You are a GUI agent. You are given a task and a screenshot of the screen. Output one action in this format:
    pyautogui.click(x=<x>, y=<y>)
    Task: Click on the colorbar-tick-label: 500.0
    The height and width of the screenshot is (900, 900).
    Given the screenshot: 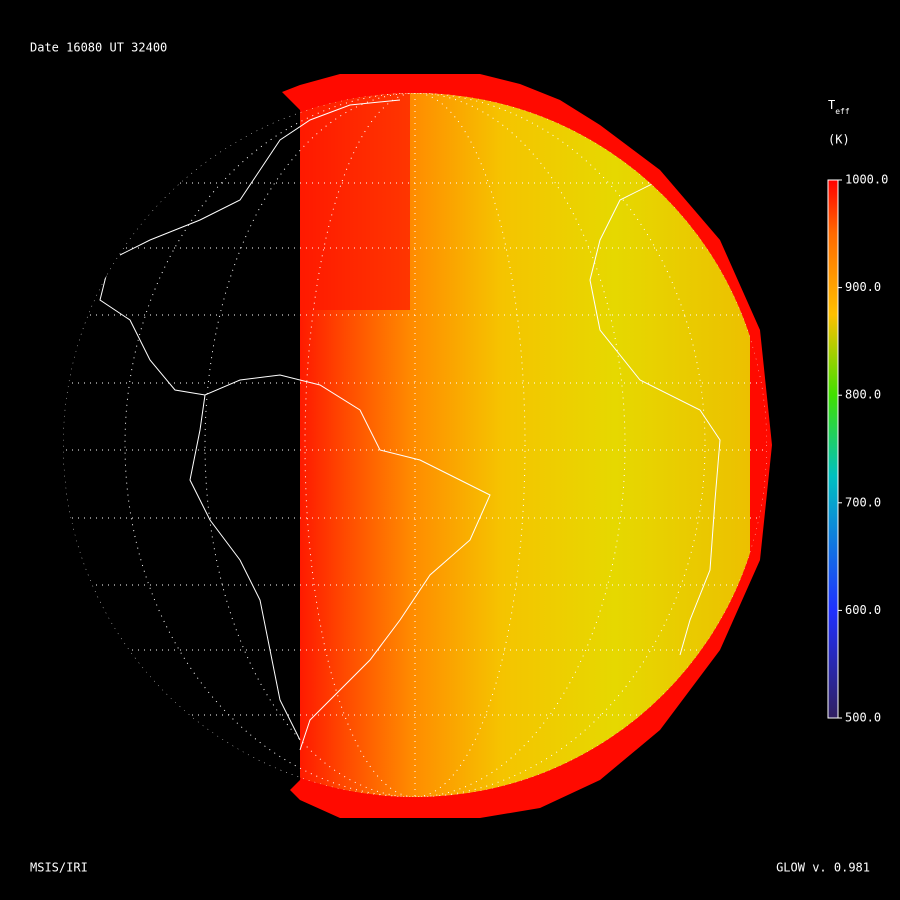 What is the action you would take?
    pyautogui.click(x=863, y=718)
    